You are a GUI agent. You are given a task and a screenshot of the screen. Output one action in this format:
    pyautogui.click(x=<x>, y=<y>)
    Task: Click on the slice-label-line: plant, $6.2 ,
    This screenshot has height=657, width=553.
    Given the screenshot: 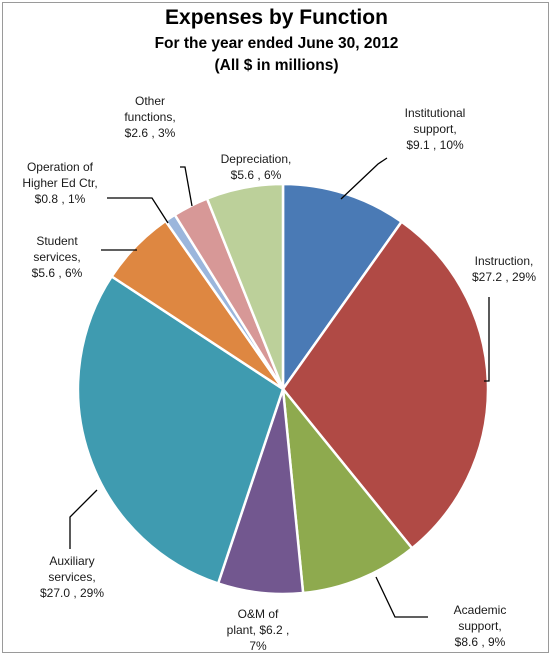 What is the action you would take?
    pyautogui.click(x=258, y=630)
    